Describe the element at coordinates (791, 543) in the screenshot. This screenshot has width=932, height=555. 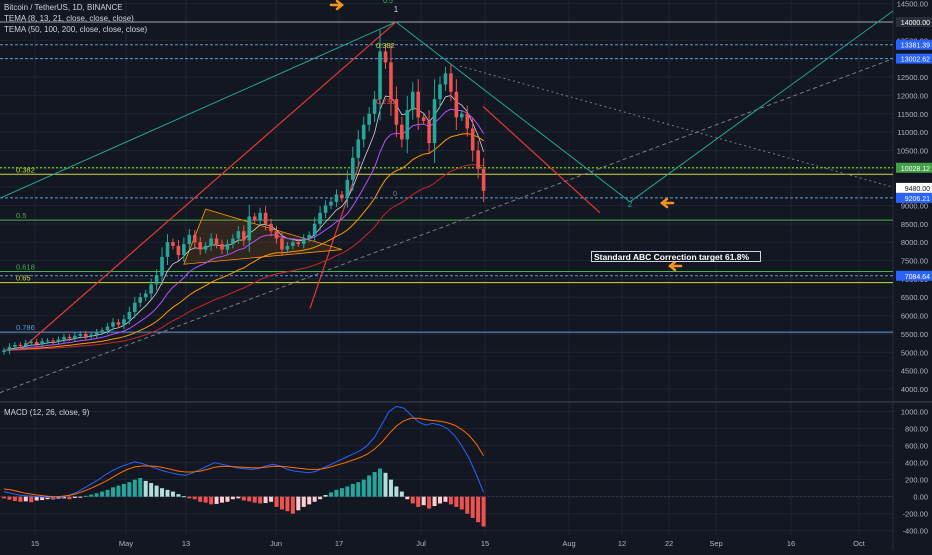
I see `x-tick-label: 16` at that location.